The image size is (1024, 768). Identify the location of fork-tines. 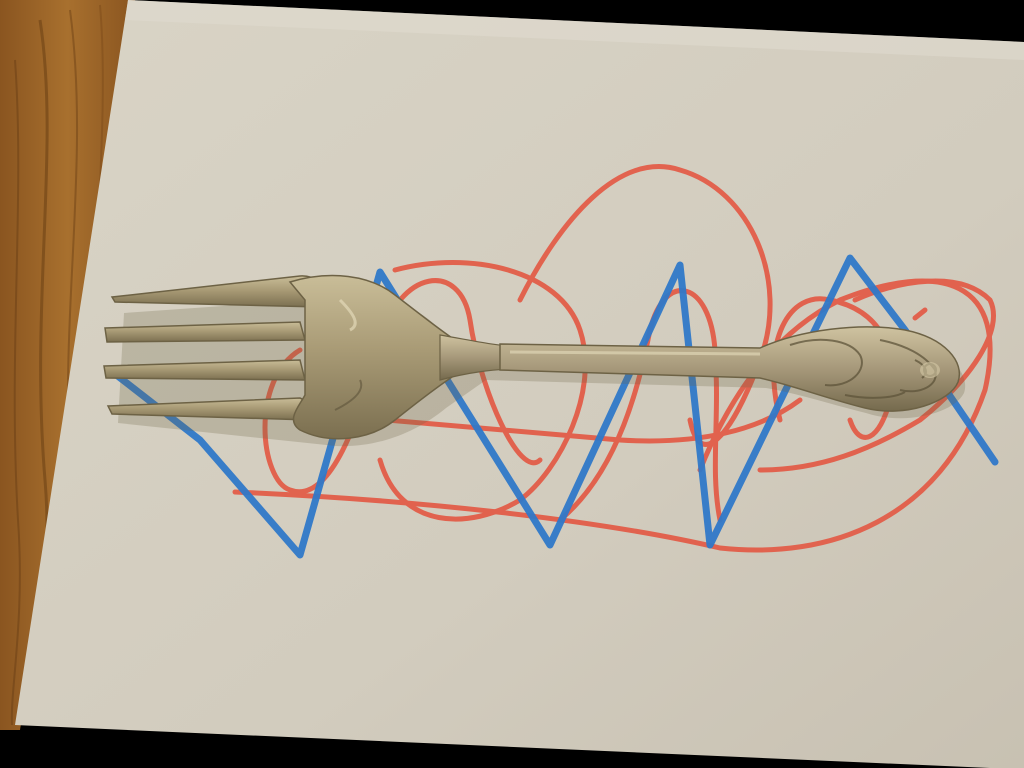
(214, 348).